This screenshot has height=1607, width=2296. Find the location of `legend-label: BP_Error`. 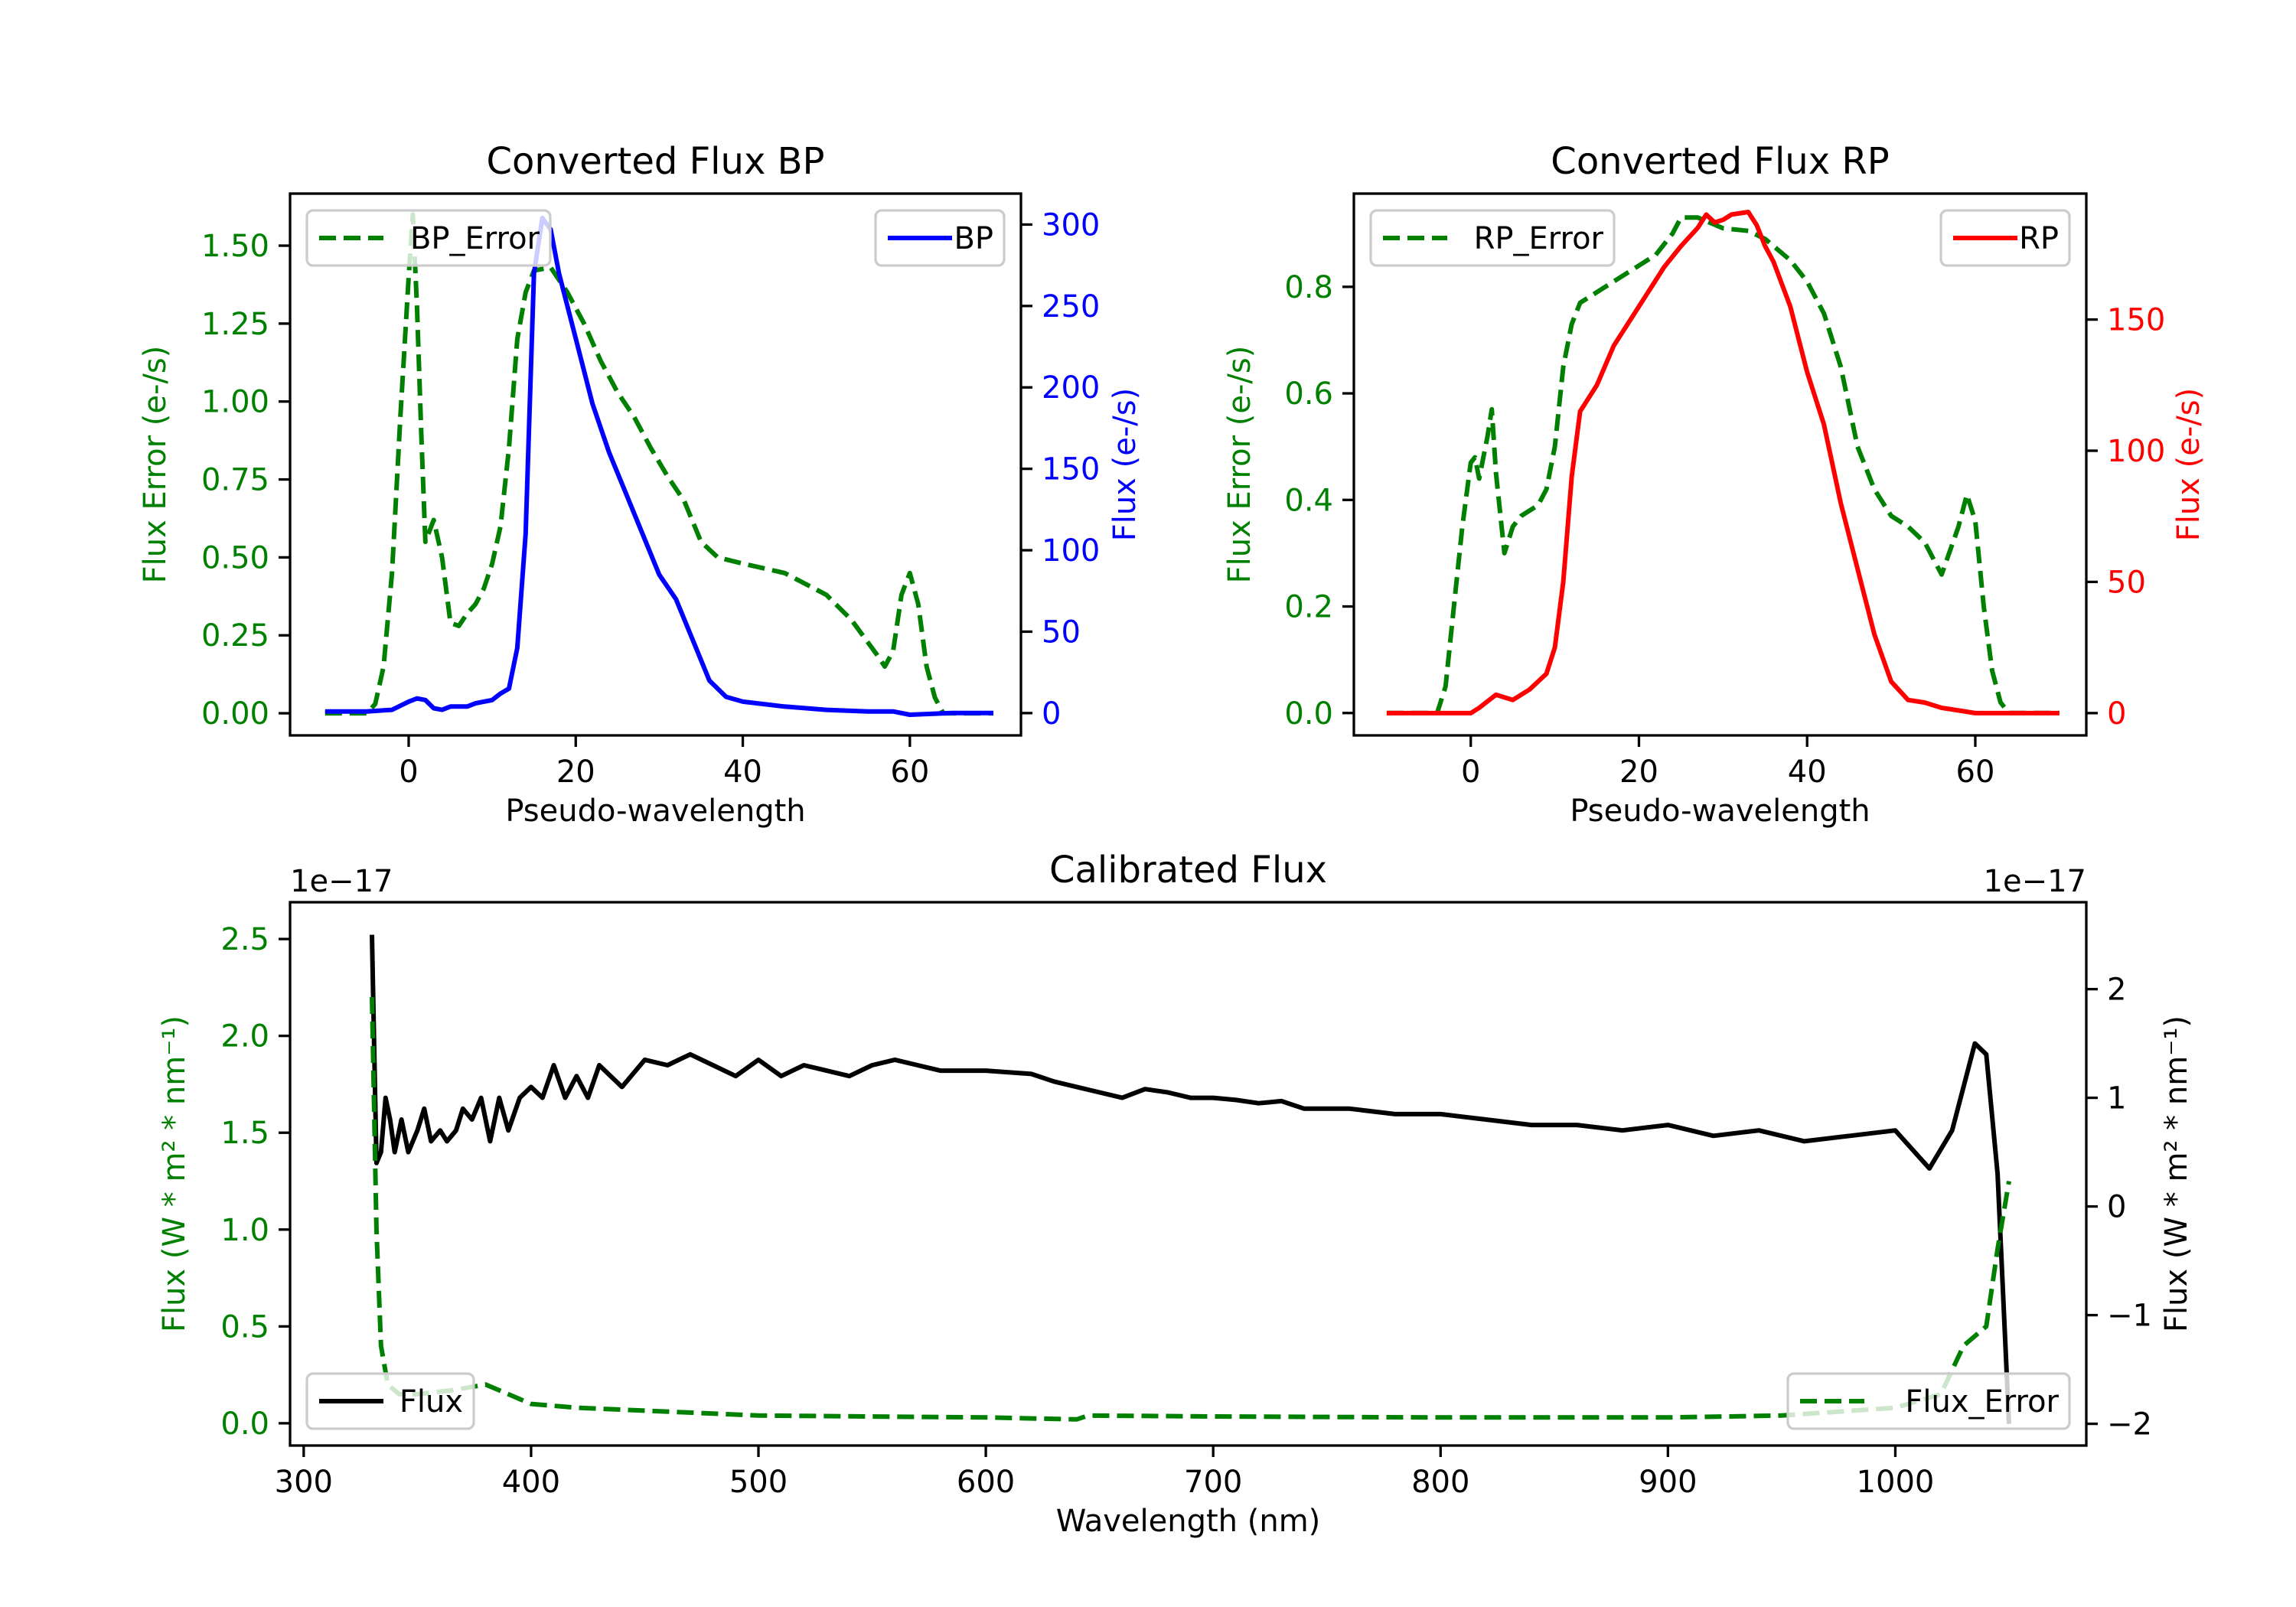

legend-label: BP_Error is located at coordinates (475, 239).